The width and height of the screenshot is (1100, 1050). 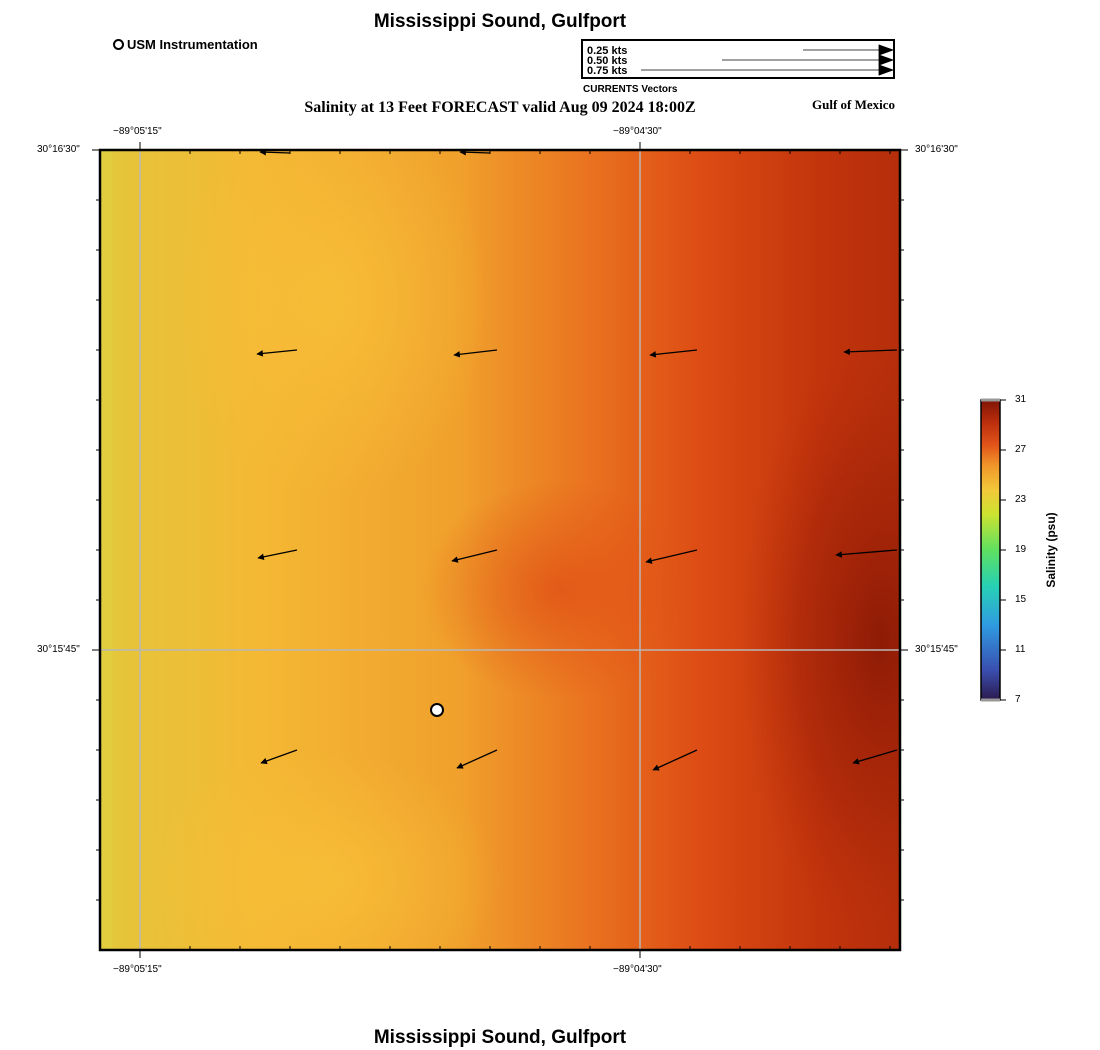 I want to click on salinity-colorbar, so click(x=993, y=550).